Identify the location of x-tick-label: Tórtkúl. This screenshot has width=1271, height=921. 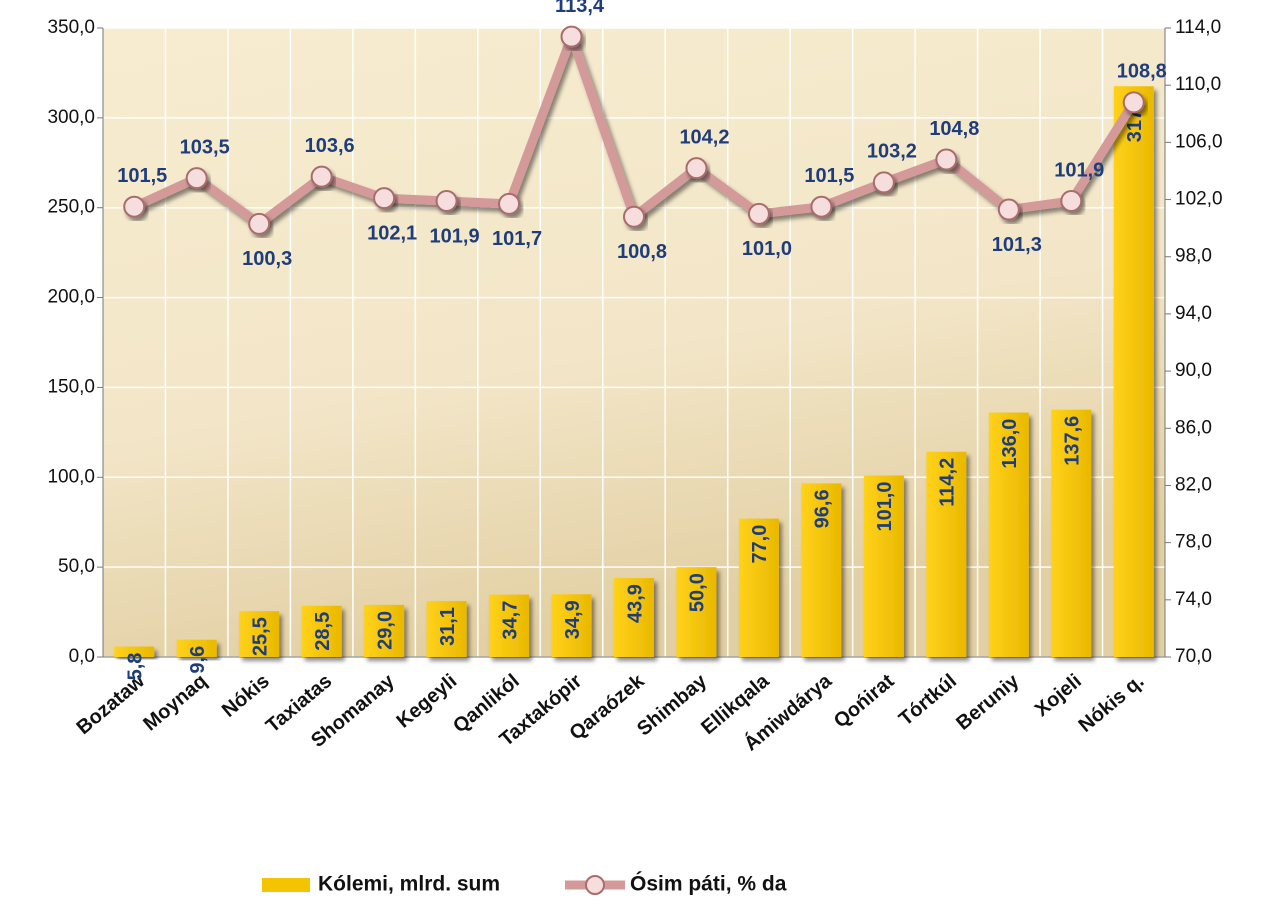
(928, 700).